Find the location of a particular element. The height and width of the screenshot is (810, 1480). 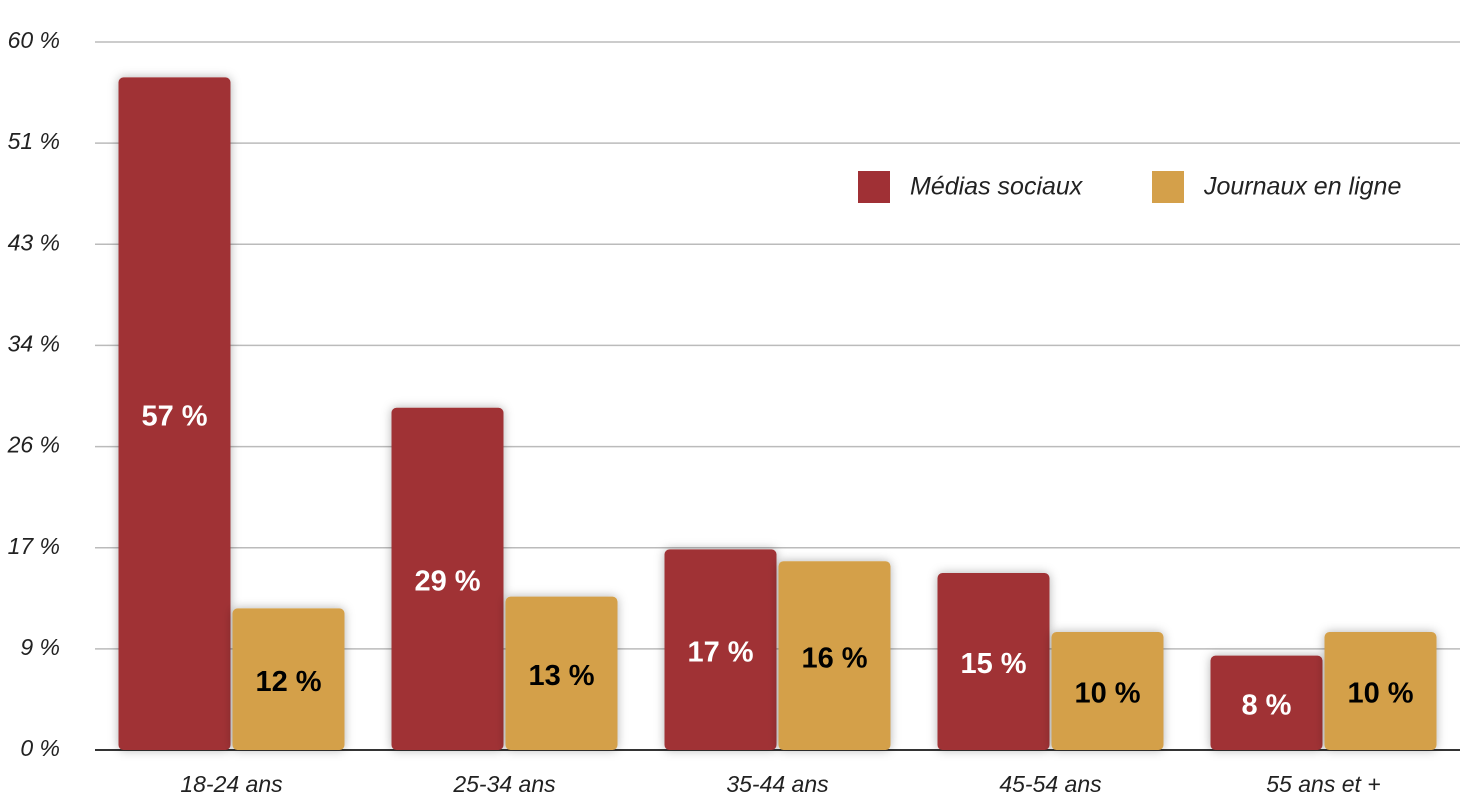

y-tick-label: 60 % is located at coordinates (34, 40).